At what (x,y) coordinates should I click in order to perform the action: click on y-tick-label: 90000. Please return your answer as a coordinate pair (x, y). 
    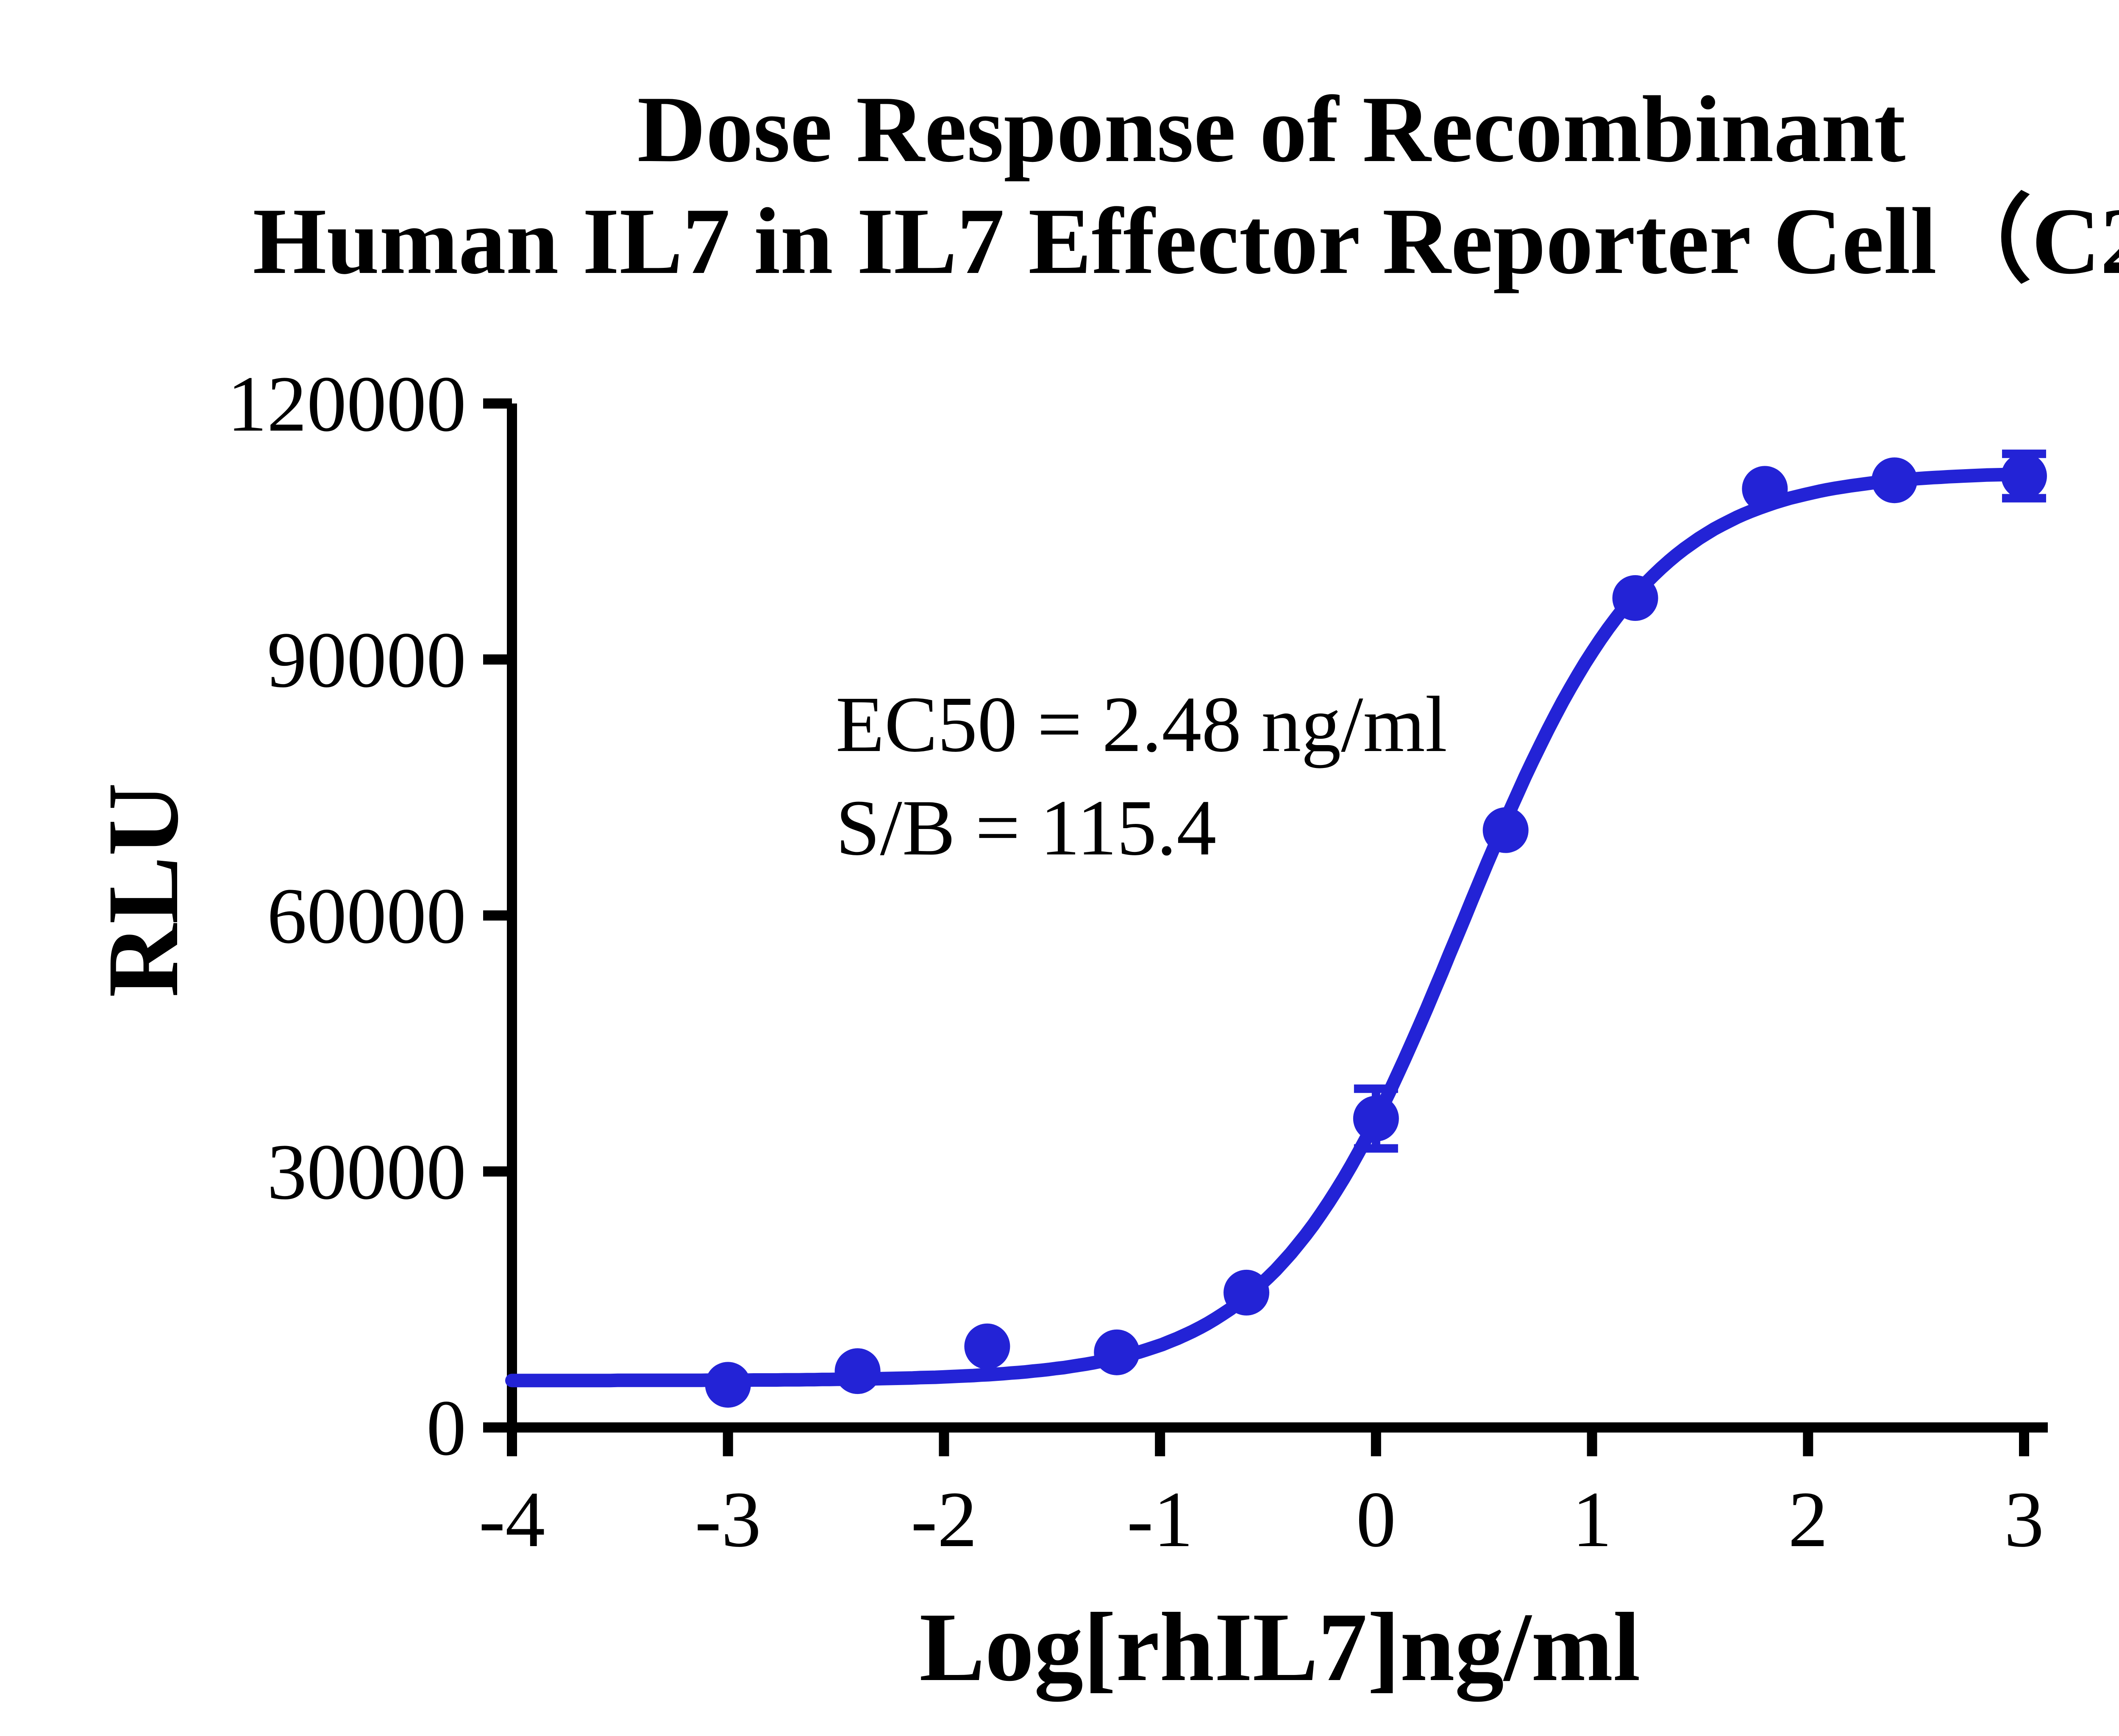
    Looking at the image, I should click on (367, 659).